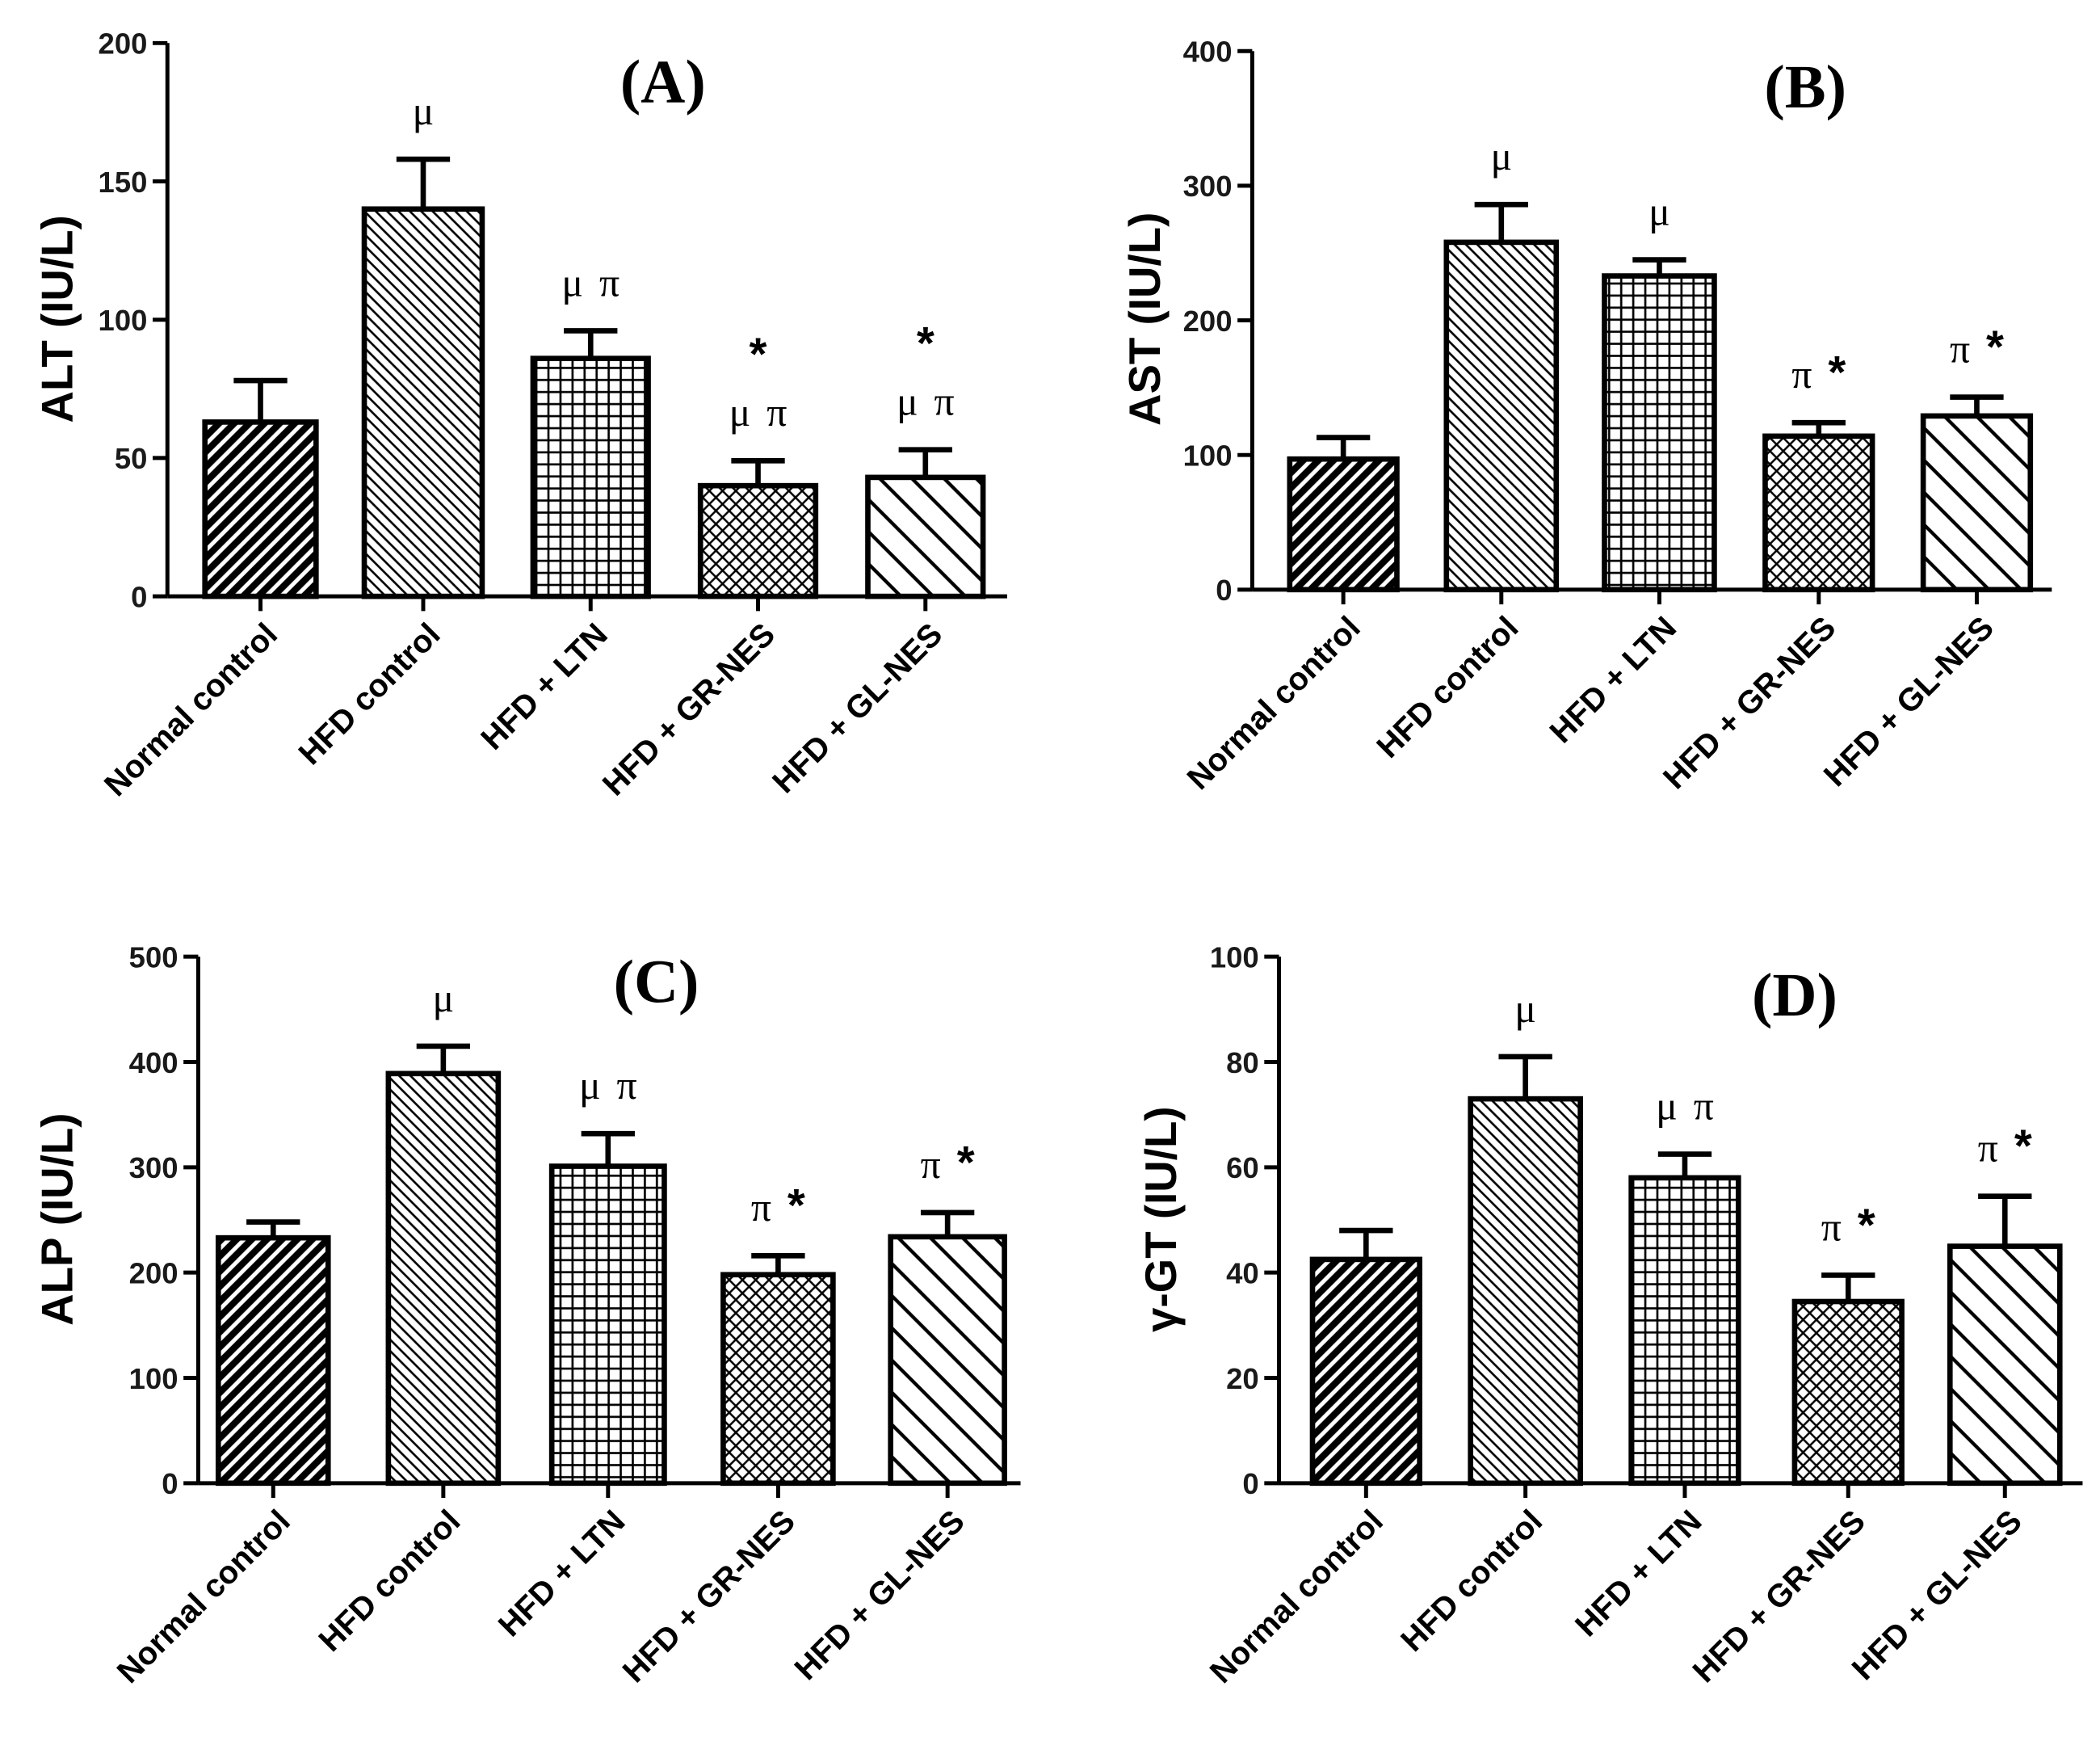 This screenshot has height=1758, width=2100. What do you see at coordinates (1243, 1167) in the screenshot?
I see `y-tick-label: 60` at bounding box center [1243, 1167].